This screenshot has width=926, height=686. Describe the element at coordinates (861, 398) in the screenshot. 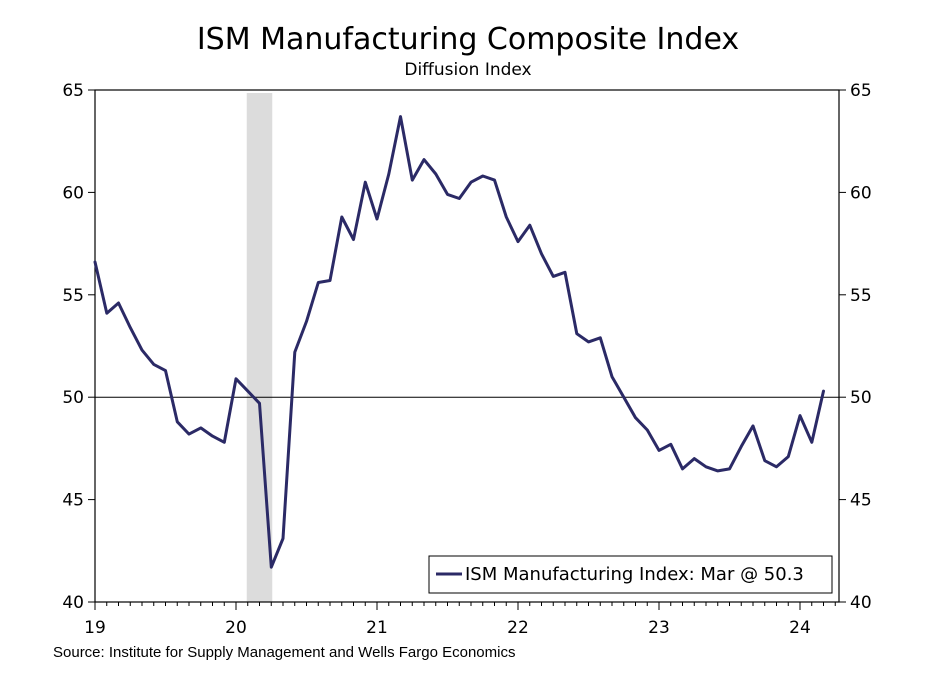

I see `y-tick-label-right: 50` at that location.